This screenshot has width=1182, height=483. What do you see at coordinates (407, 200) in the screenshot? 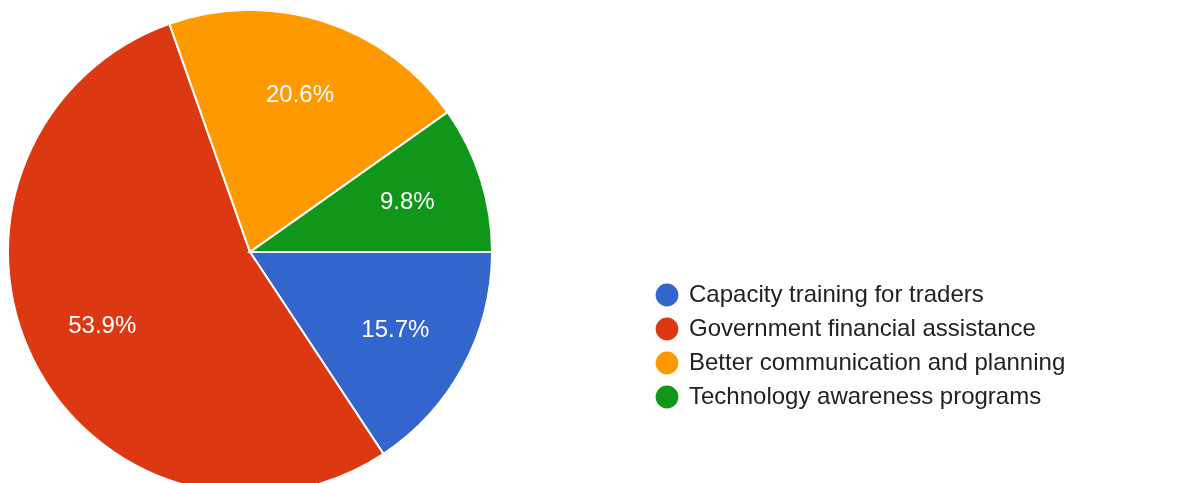
I see `data-label: 9.8%` at bounding box center [407, 200].